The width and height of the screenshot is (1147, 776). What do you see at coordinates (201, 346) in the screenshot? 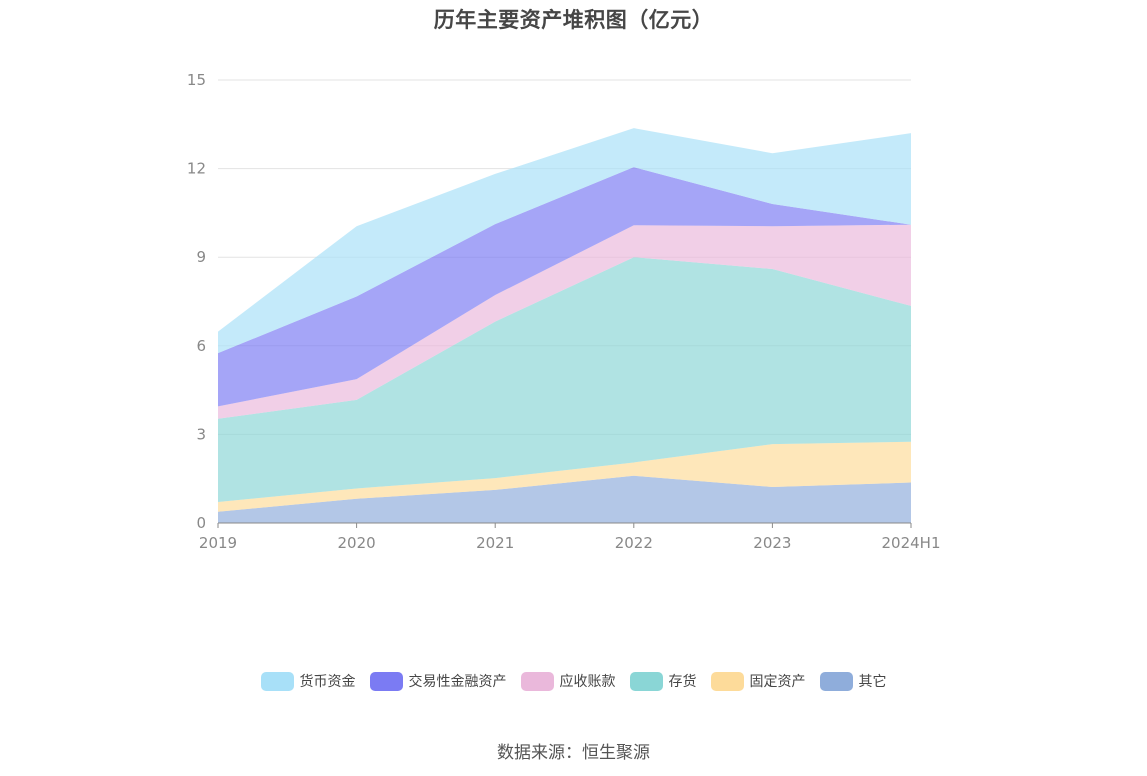
I see `y-tick-label: 6` at bounding box center [201, 346].